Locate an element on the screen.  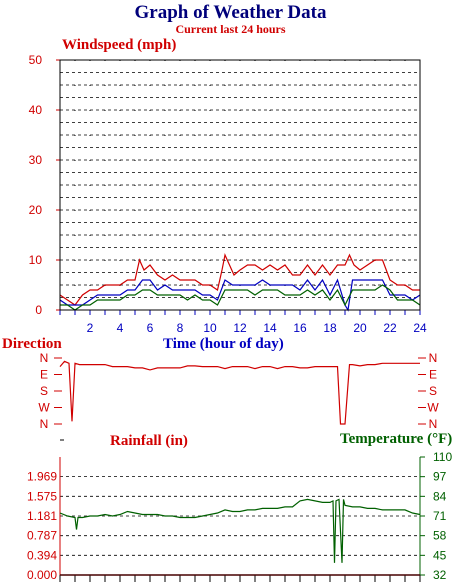
temperature-series-line is located at coordinates (240, 530).